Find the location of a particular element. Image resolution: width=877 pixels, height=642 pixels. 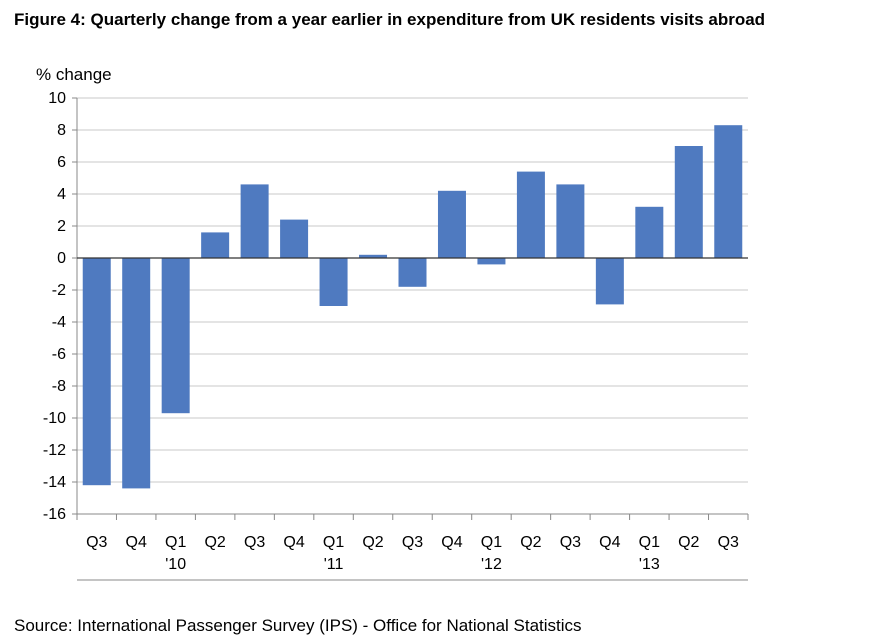

y-tick-label: 2 is located at coordinates (61, 226).